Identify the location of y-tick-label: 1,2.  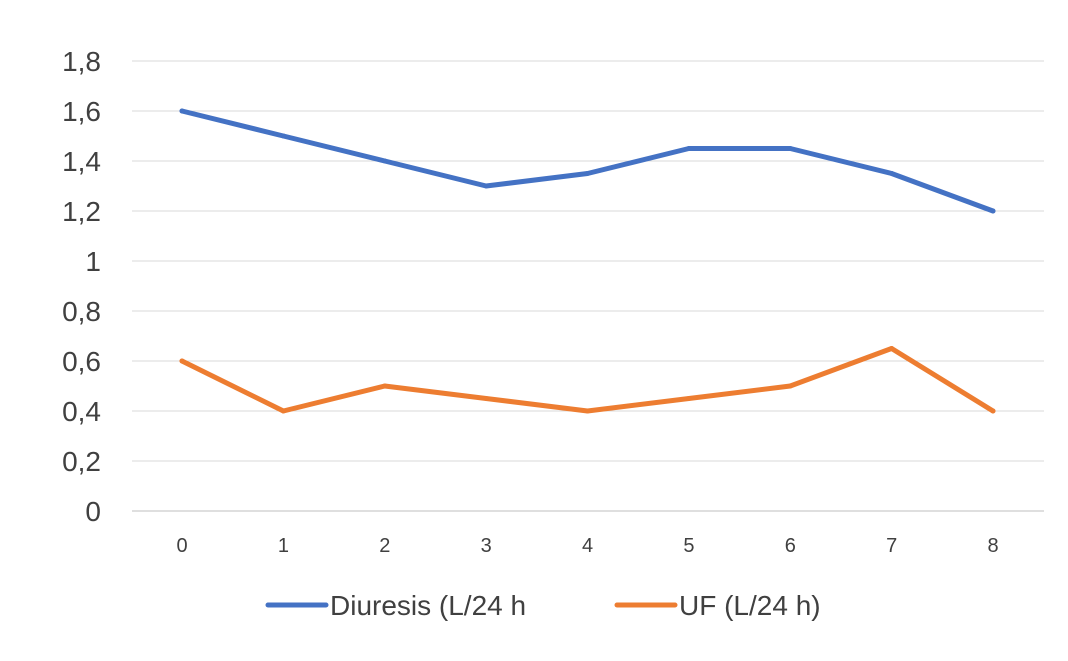
(81, 211).